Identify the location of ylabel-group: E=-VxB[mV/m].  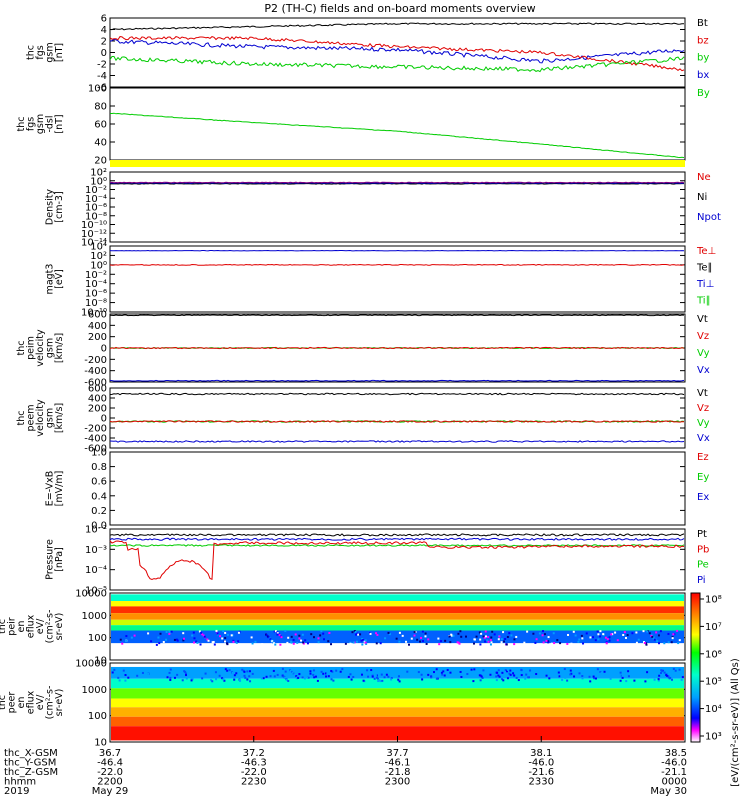
(55, 489).